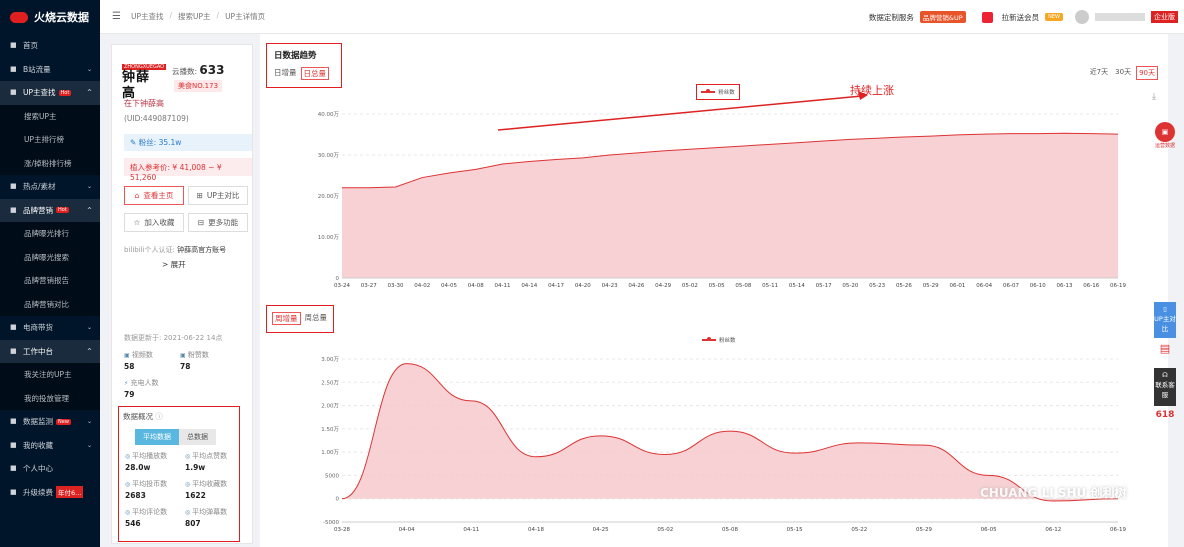 The width and height of the screenshot is (1184, 547). Describe the element at coordinates (50, 446) in the screenshot. I see `sidebar-item: ■ 我的收藏 ⌄` at that location.